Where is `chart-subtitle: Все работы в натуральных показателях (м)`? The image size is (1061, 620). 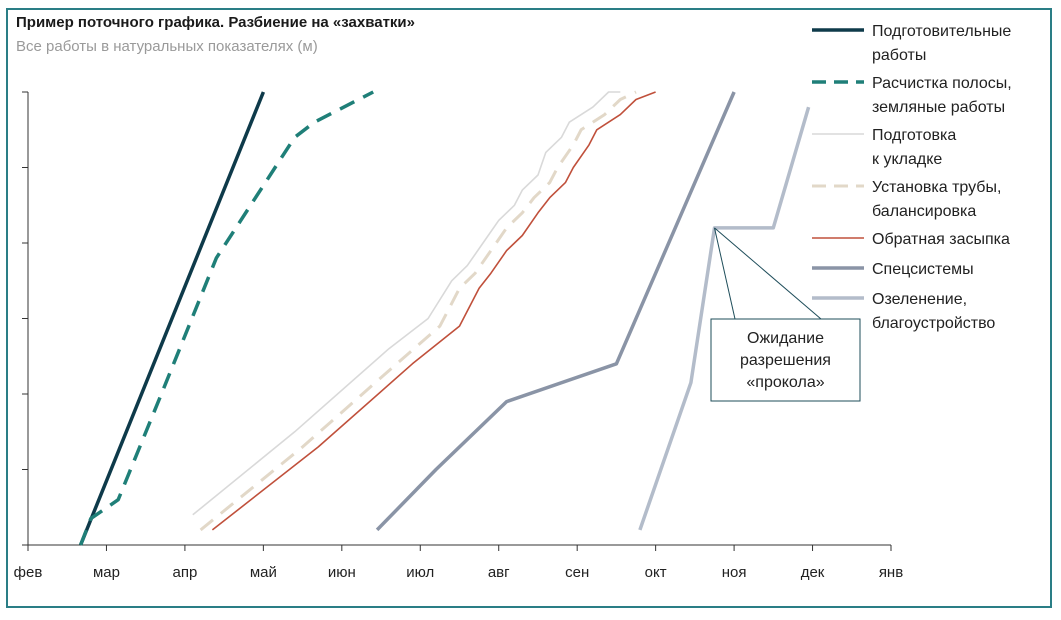
chart-subtitle: Все работы в натуральных показателях (м) is located at coordinates (167, 46).